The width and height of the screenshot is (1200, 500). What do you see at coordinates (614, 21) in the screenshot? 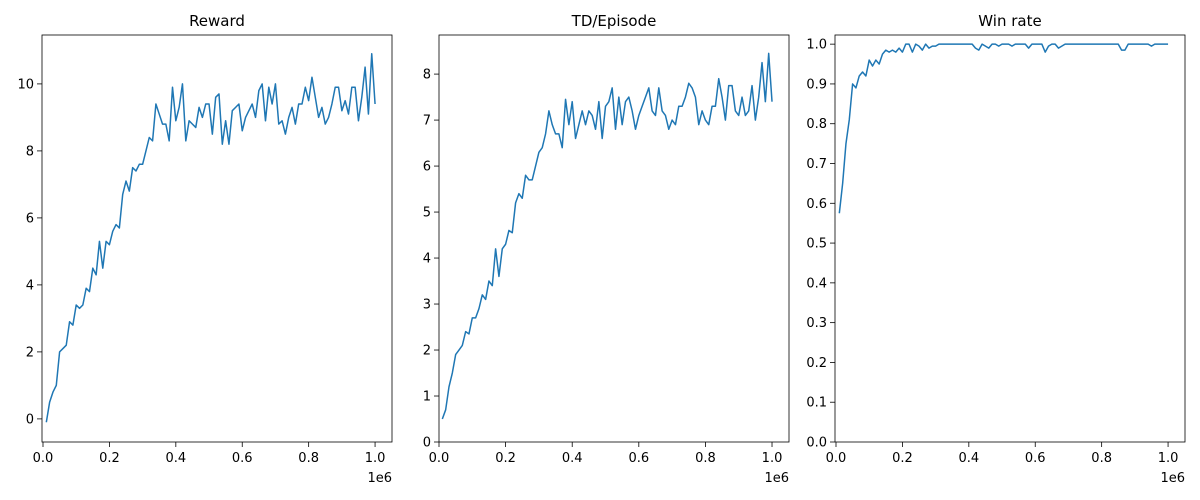
I see `subplot-title: TD/Episode` at bounding box center [614, 21].